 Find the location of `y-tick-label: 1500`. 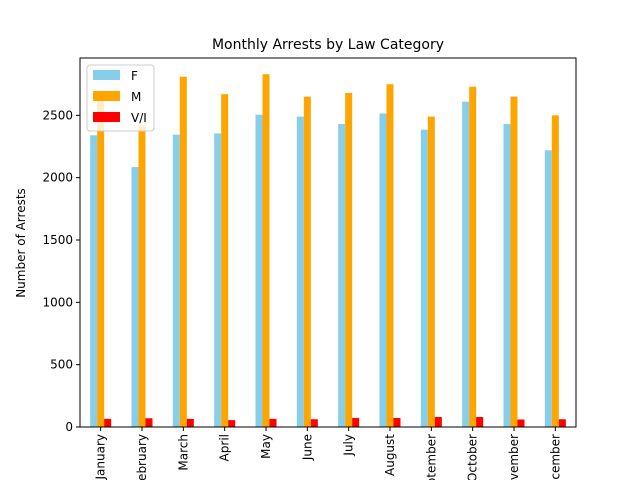

y-tick-label: 1500 is located at coordinates (57, 240).